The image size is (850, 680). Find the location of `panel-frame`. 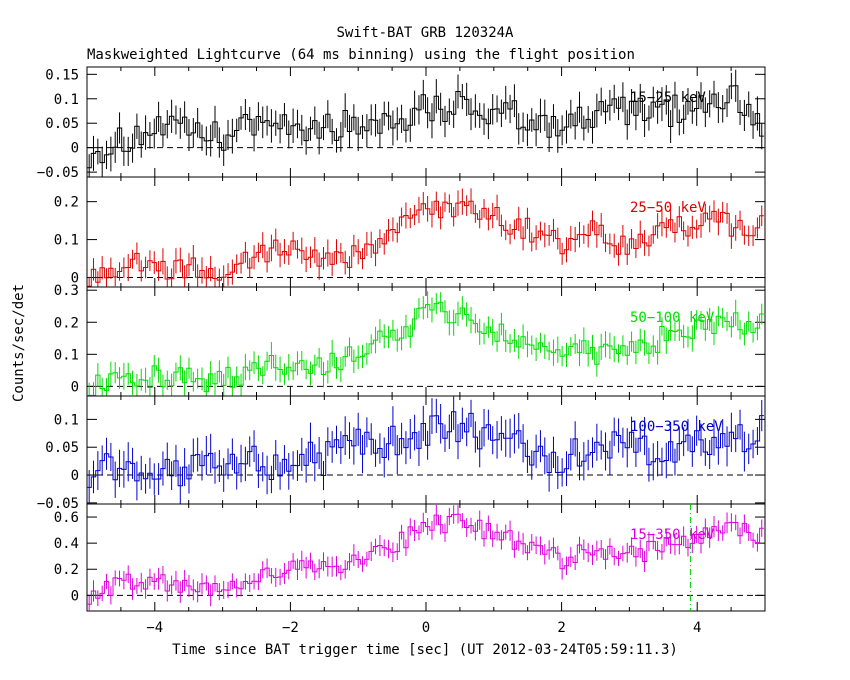

panel-frame is located at coordinates (426, 341).